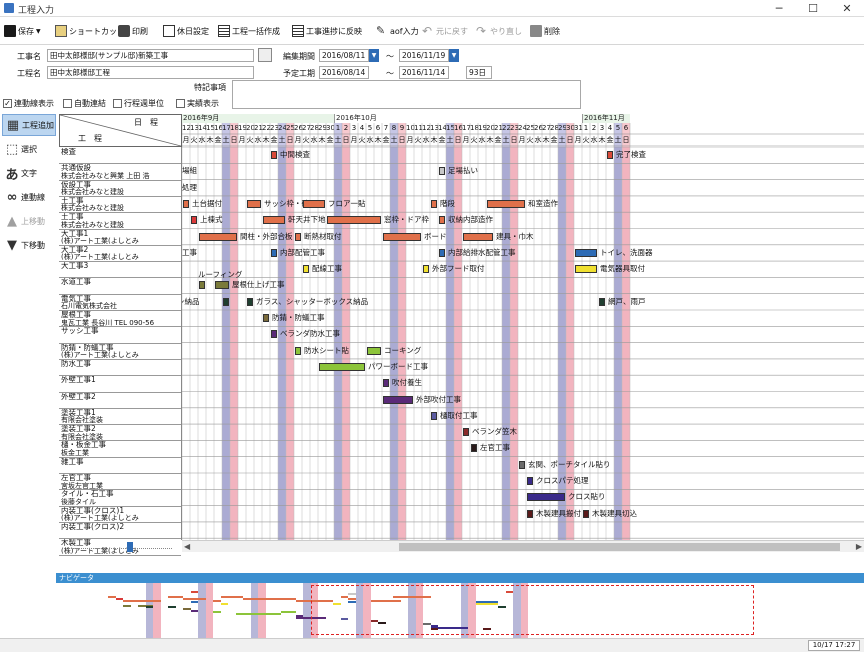  Describe the element at coordinates (7, 103) in the screenshot. I see `option-checkbox: ✓` at that location.